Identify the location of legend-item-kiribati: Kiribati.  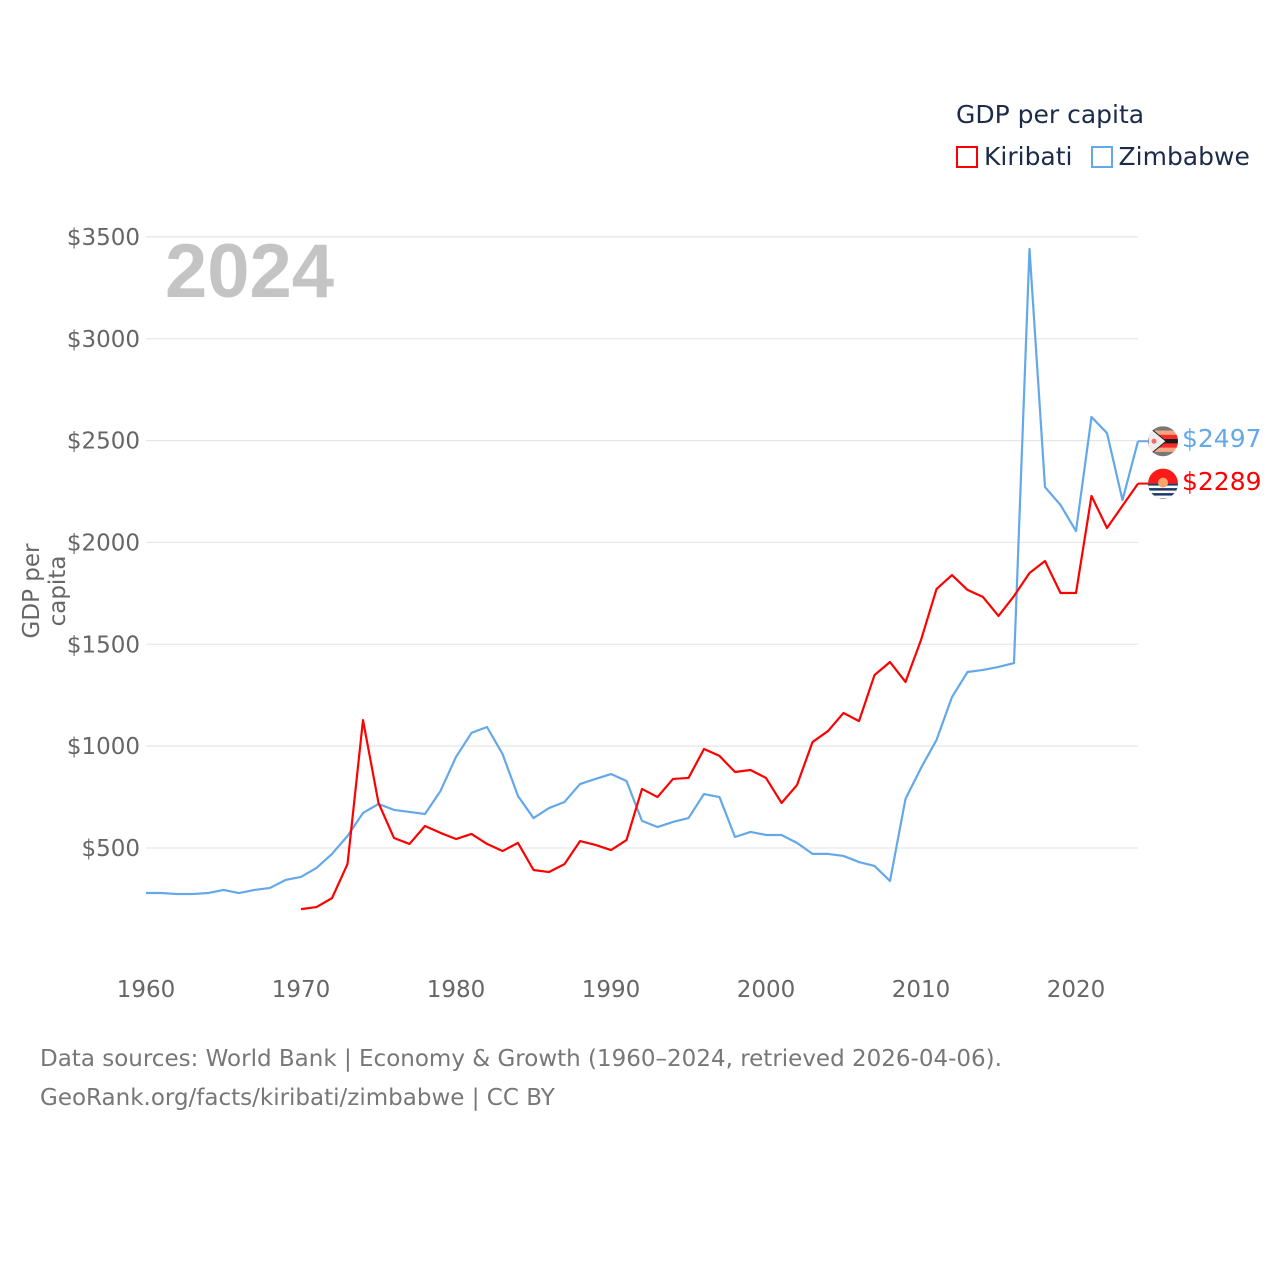
(1014, 156).